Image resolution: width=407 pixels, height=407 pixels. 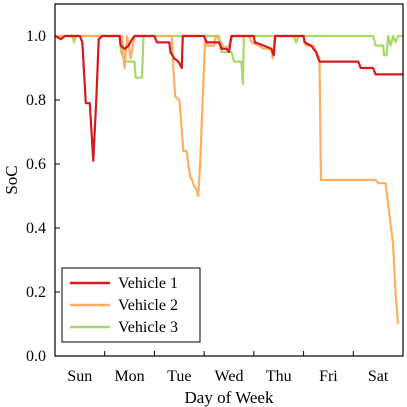 I want to click on legend-label: Vehicle 1, so click(x=148, y=283).